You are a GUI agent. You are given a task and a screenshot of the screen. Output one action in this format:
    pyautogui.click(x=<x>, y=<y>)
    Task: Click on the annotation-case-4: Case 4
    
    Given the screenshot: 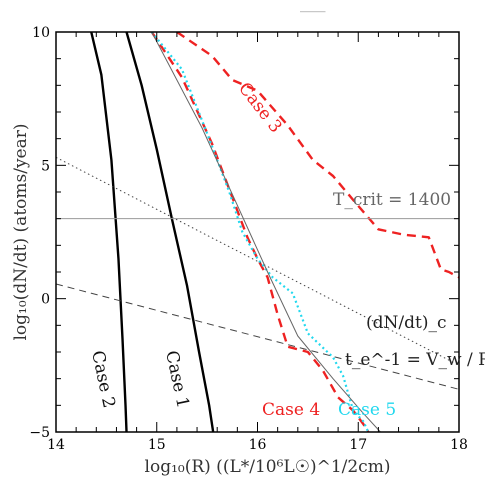 What is the action you would take?
    pyautogui.click(x=291, y=410)
    